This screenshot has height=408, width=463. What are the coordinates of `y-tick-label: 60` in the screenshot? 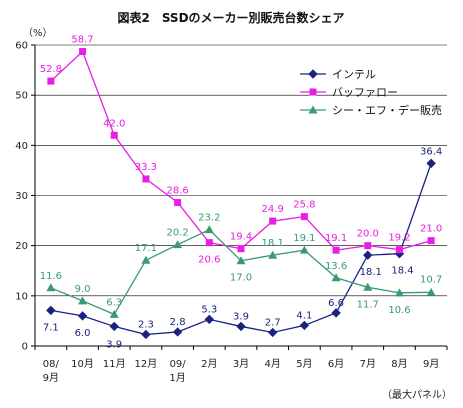 It's located at (21, 46).